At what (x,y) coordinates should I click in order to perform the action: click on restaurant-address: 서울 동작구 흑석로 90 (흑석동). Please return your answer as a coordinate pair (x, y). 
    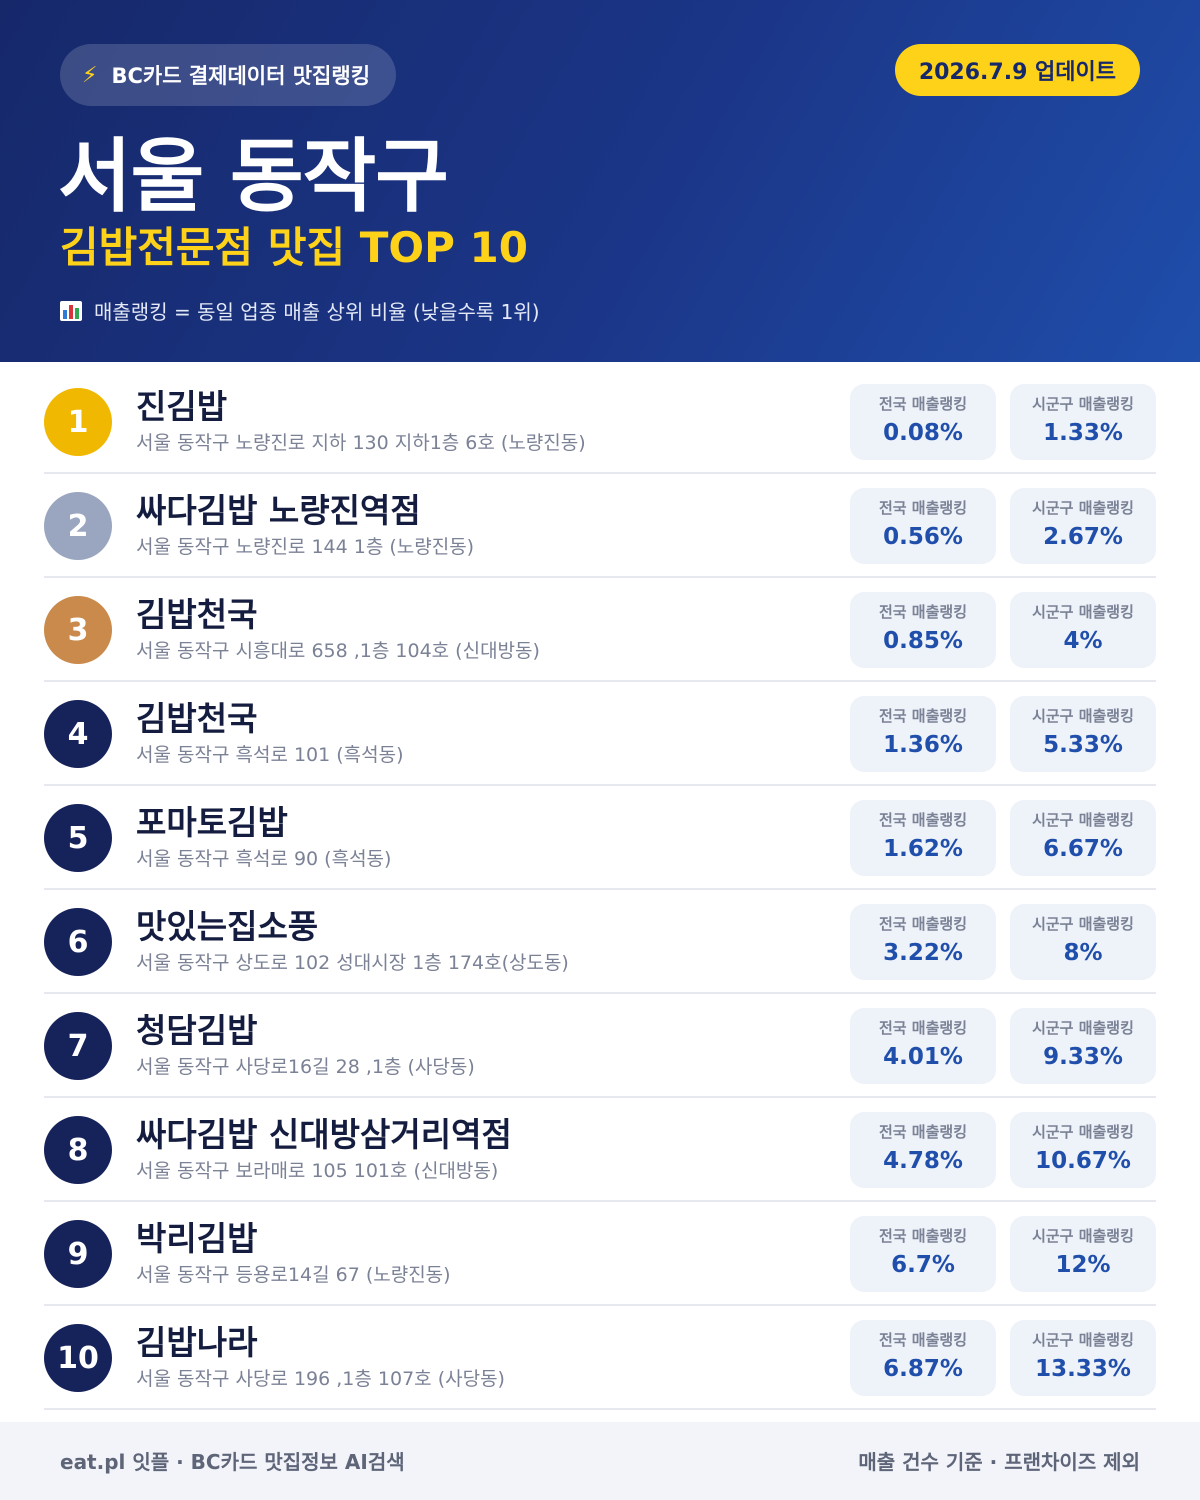
    Looking at the image, I should click on (264, 859).